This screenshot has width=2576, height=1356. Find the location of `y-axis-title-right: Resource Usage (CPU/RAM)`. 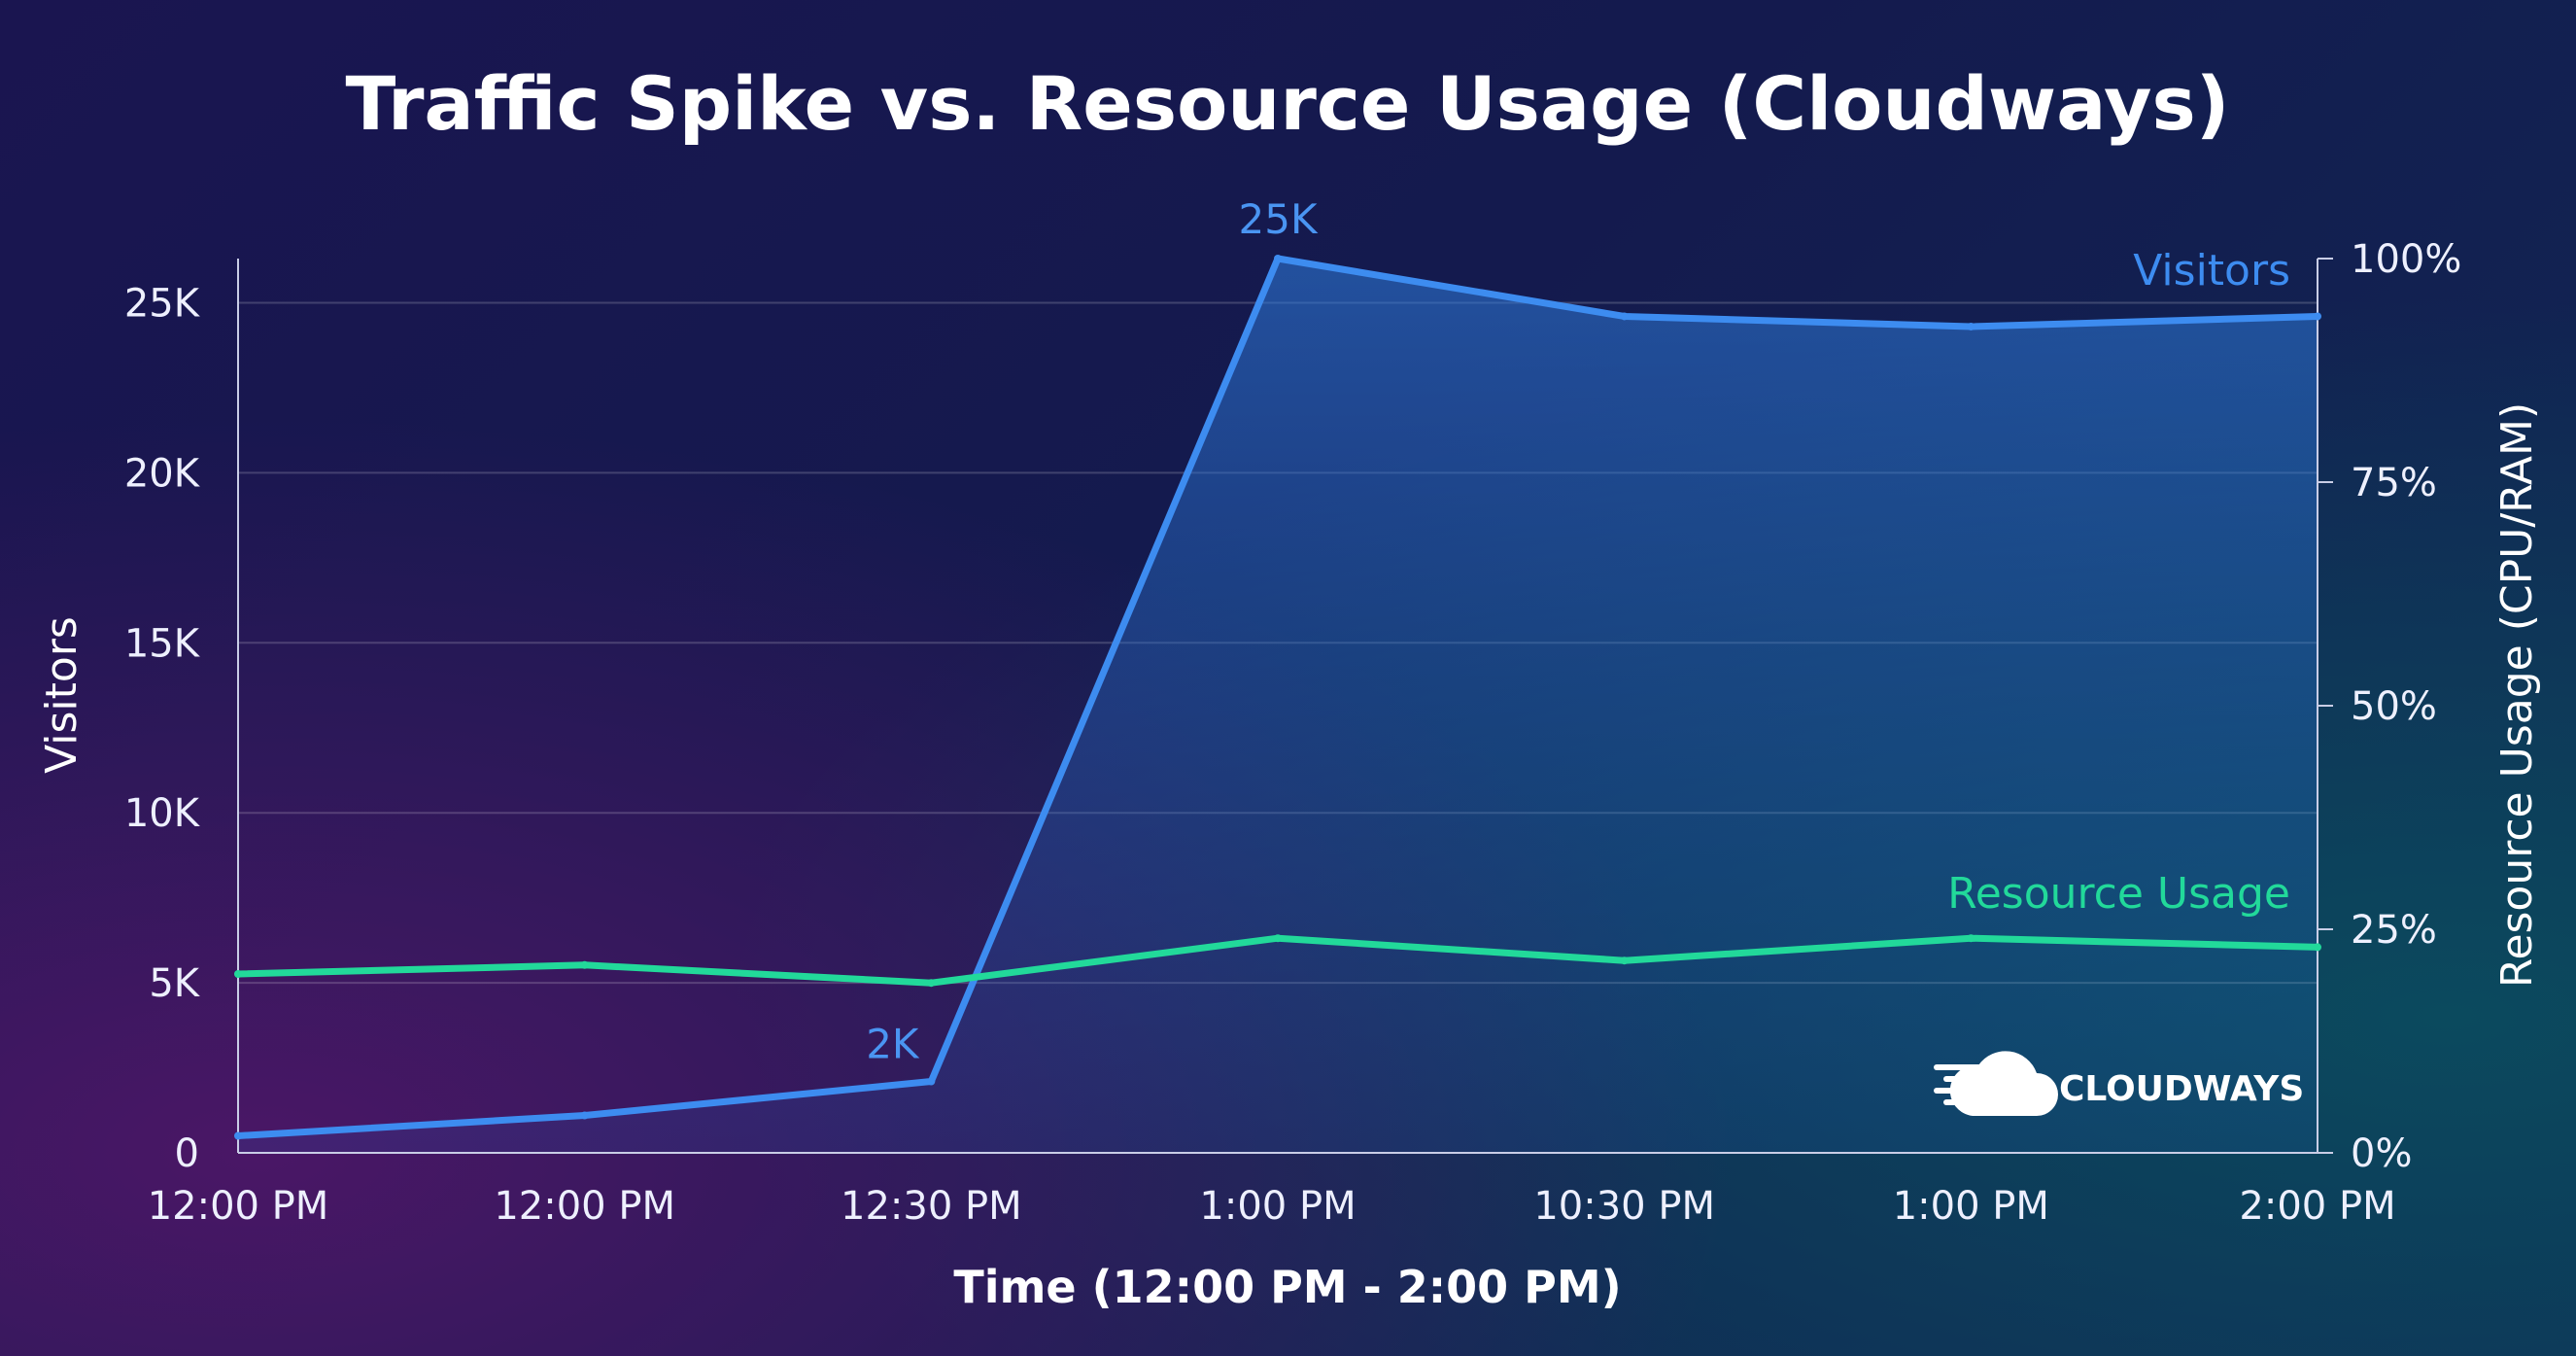

y-axis-title-right: Resource Usage (CPU/RAM) is located at coordinates (2517, 695).